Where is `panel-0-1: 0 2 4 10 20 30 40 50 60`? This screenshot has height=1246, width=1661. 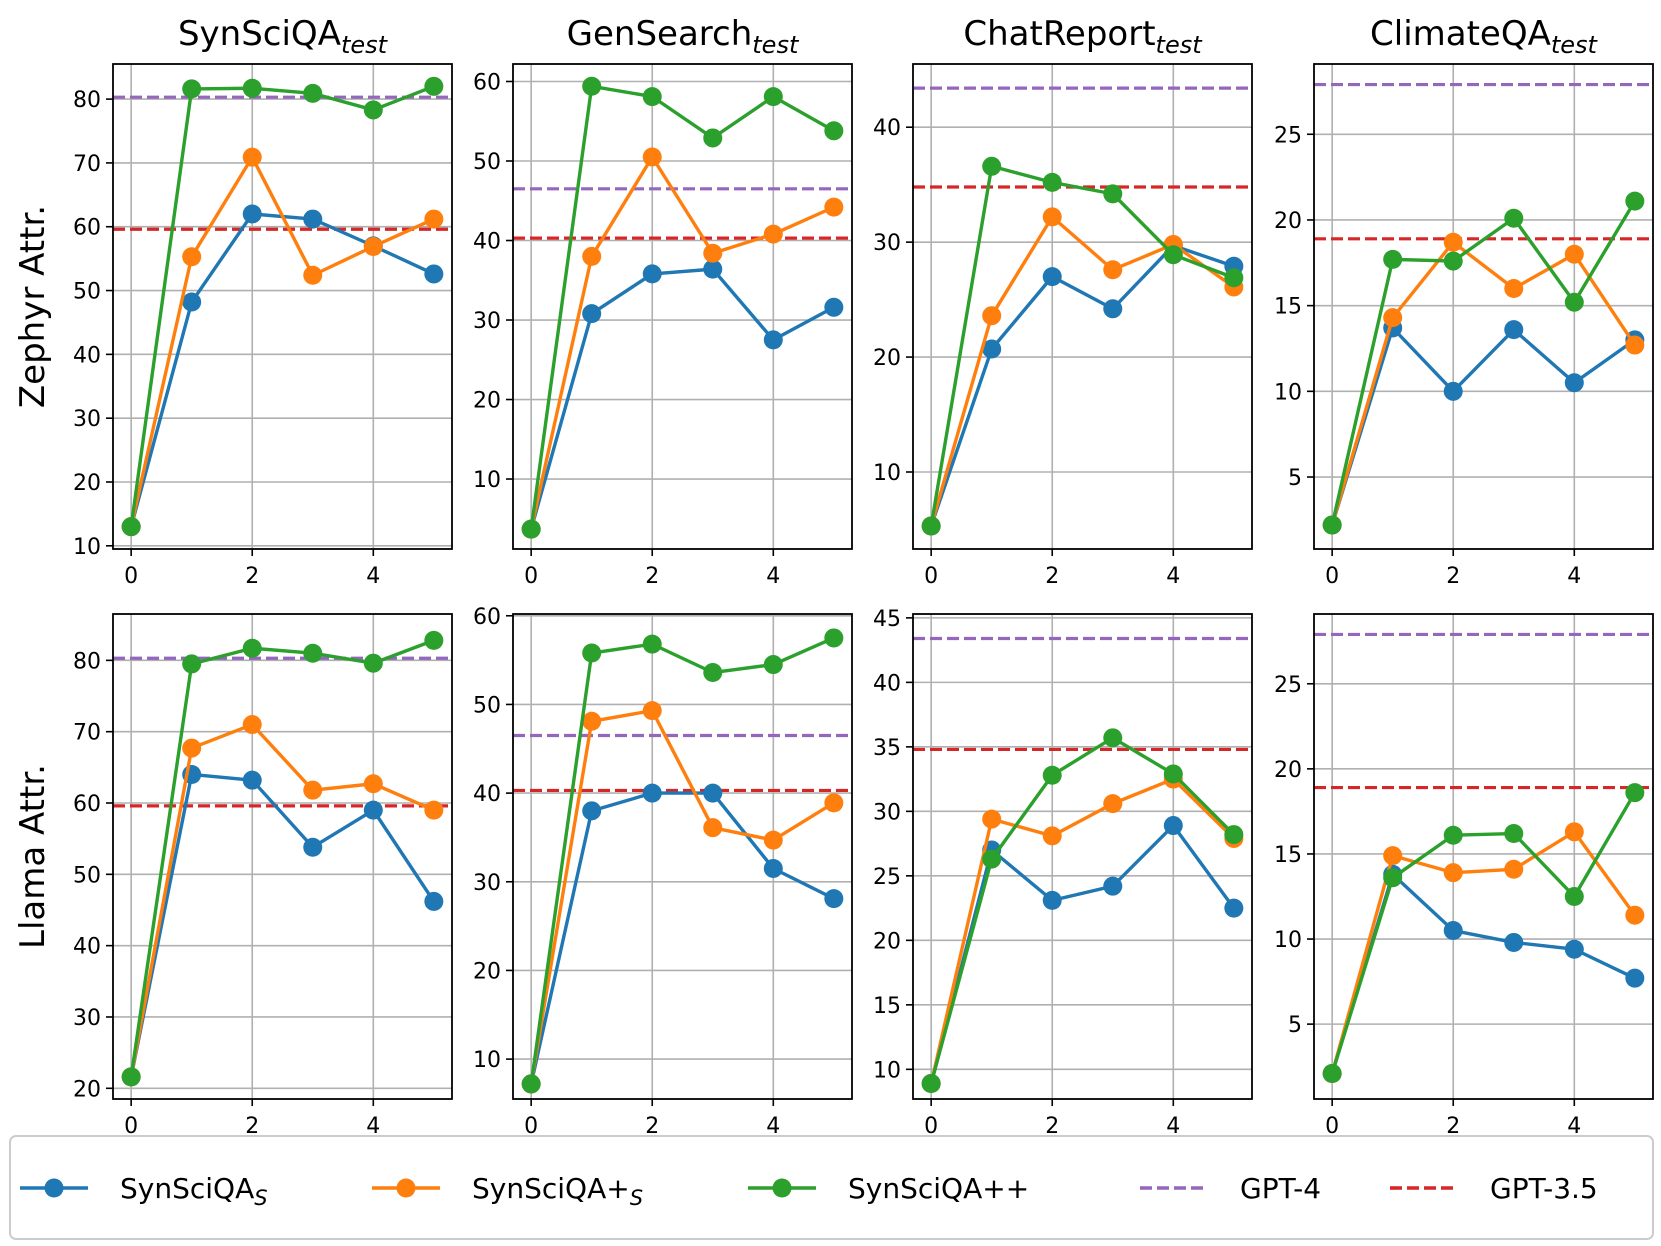 panel-0-1: 0 2 4 10 20 30 40 50 60 is located at coordinates (663, 326).